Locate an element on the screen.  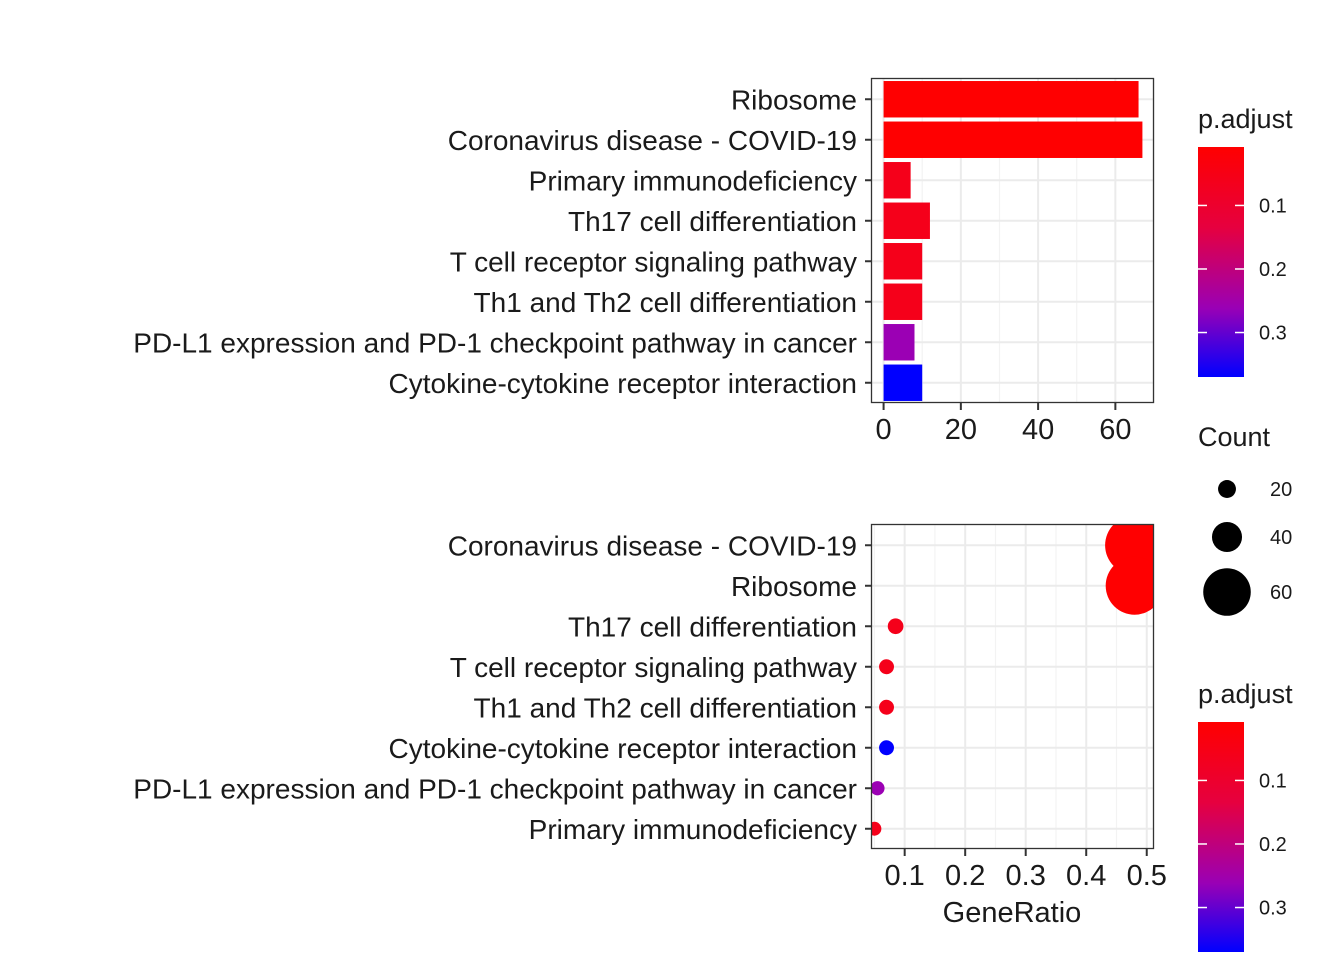
bar-x-ticks: 0 20 40 60 is located at coordinates (1004, 424).